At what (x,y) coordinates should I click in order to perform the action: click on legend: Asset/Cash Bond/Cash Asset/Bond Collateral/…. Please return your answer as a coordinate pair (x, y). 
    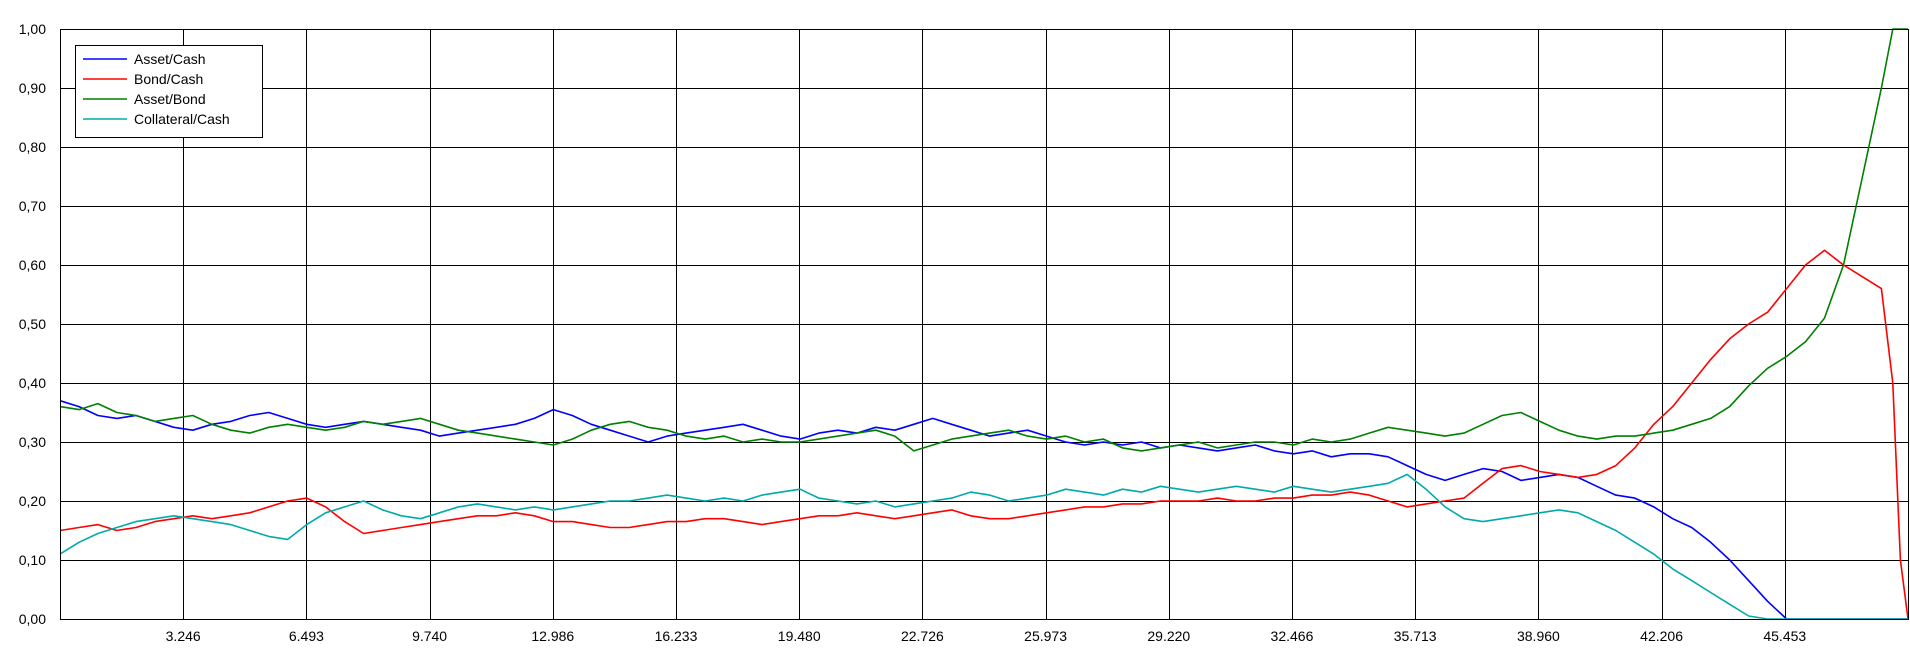
    Looking at the image, I should click on (169, 91).